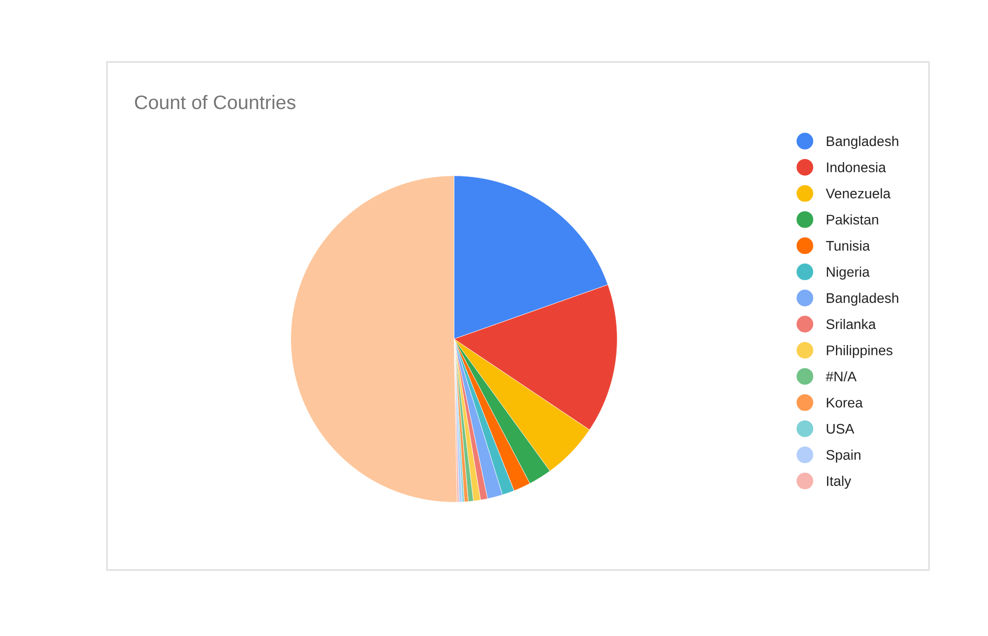 The image size is (988, 636). Describe the element at coordinates (839, 482) in the screenshot. I see `legend-label: Italy` at that location.